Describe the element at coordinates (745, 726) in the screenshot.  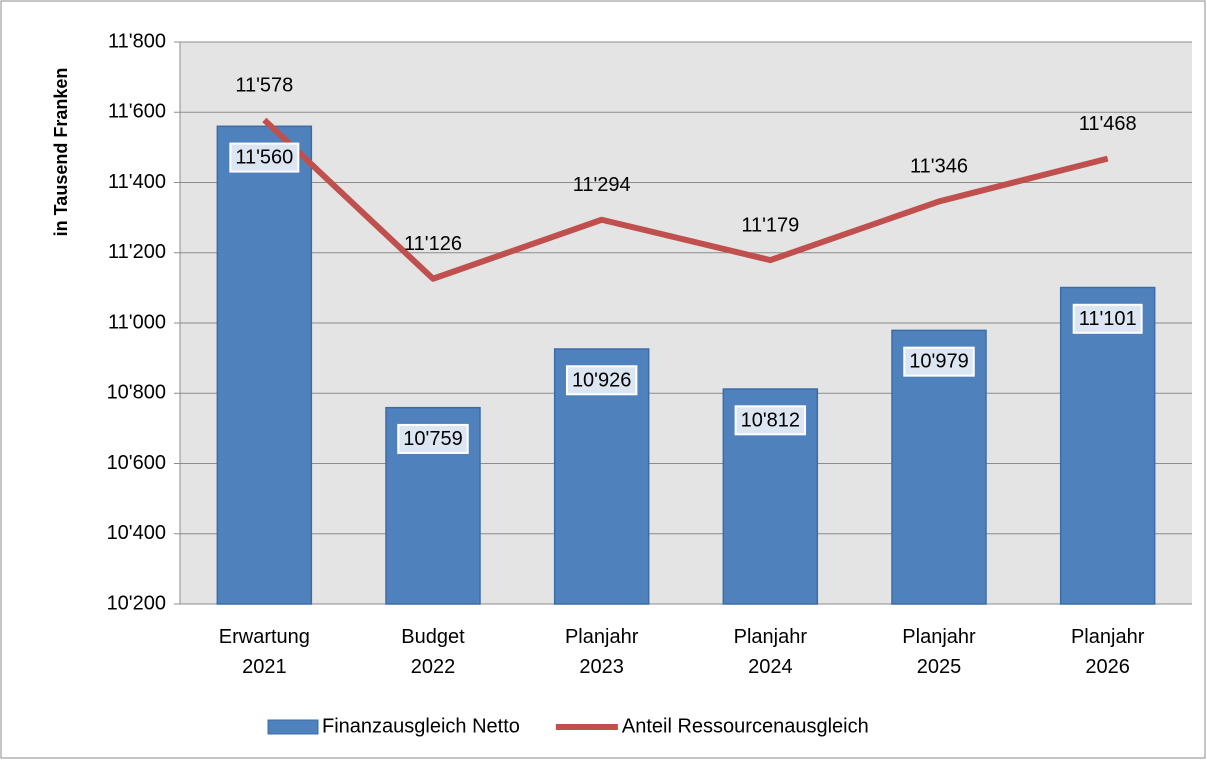
I see `legend-label: Anteil Ressourcenausgleich` at that location.